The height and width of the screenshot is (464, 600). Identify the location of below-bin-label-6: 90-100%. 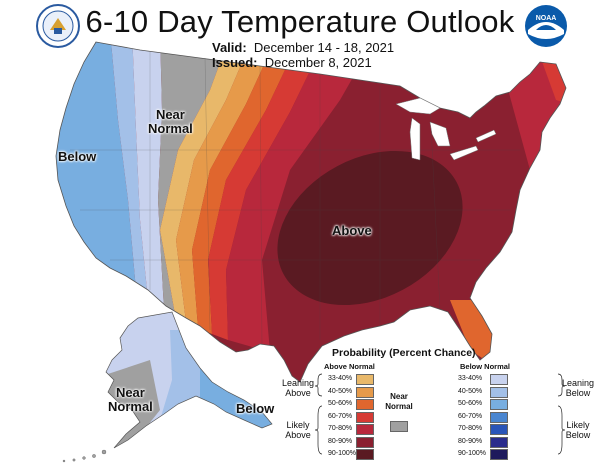
(472, 453).